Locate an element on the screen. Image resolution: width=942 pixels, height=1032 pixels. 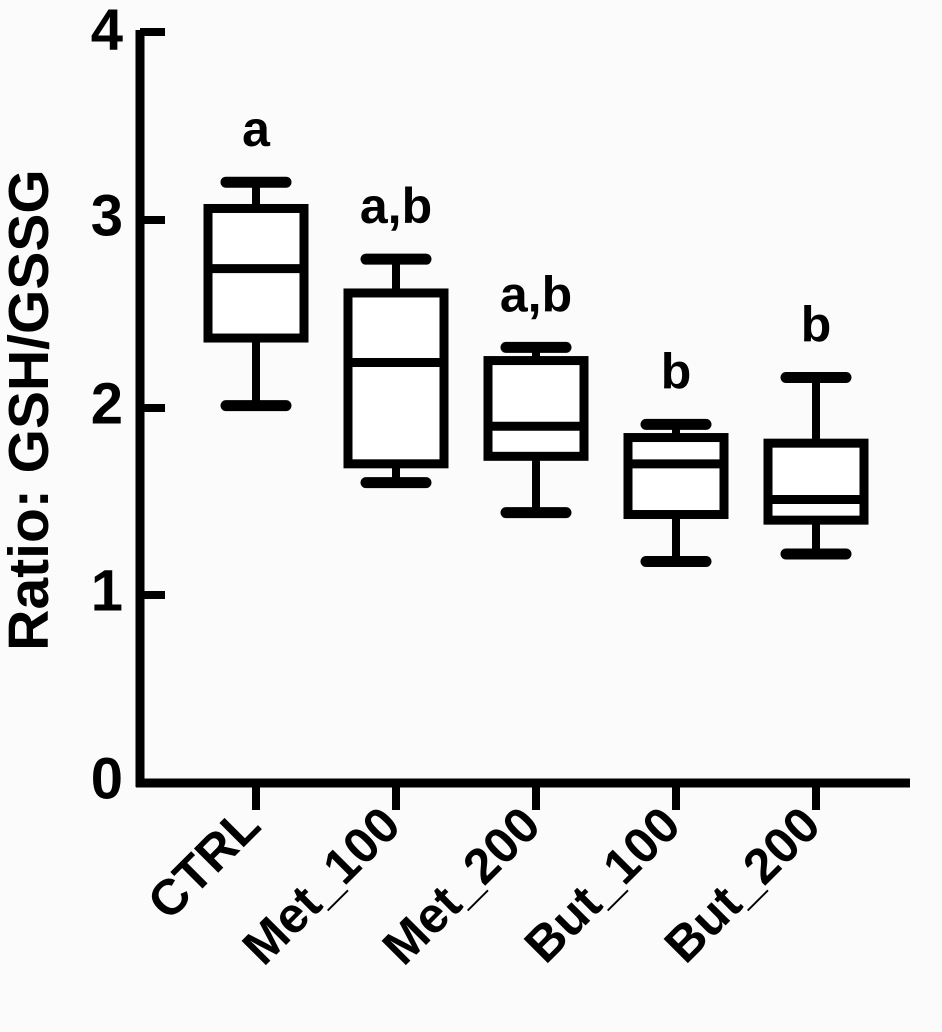
y-tick-label-3: 3 is located at coordinates (107, 215).